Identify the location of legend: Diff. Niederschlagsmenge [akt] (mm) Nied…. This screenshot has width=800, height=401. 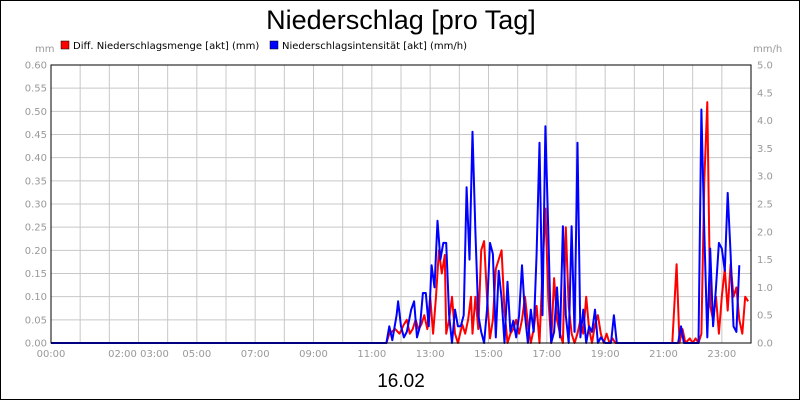
(263, 46).